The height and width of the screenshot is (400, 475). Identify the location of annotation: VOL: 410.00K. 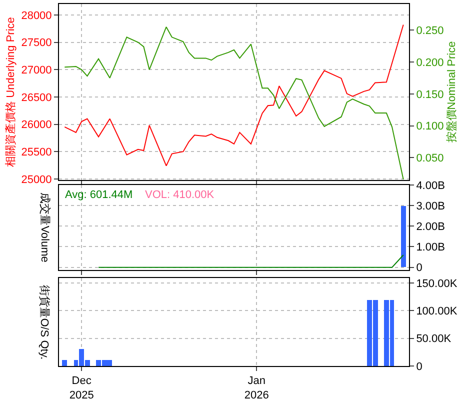
(180, 195).